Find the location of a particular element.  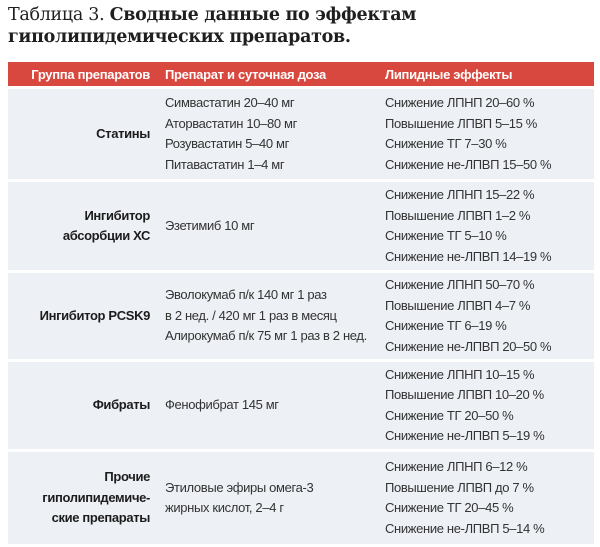

effects-cell-line: Снижение ЛПНП 6–12 % is located at coordinates (456, 466).